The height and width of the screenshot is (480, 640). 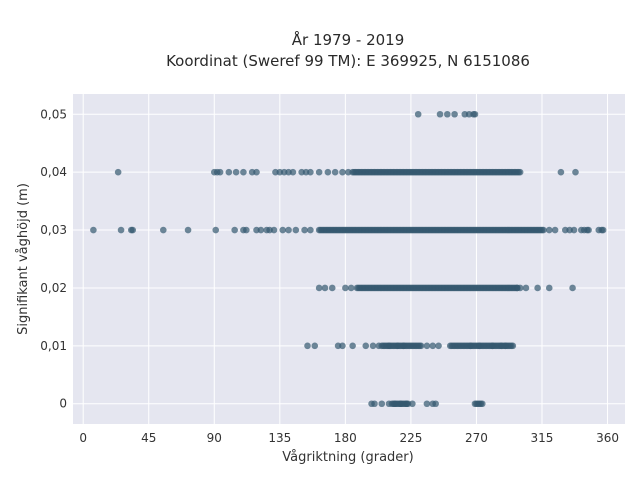 I want to click on y-axis-label: Signifikant våghöjd (m), so click(x=23, y=259).